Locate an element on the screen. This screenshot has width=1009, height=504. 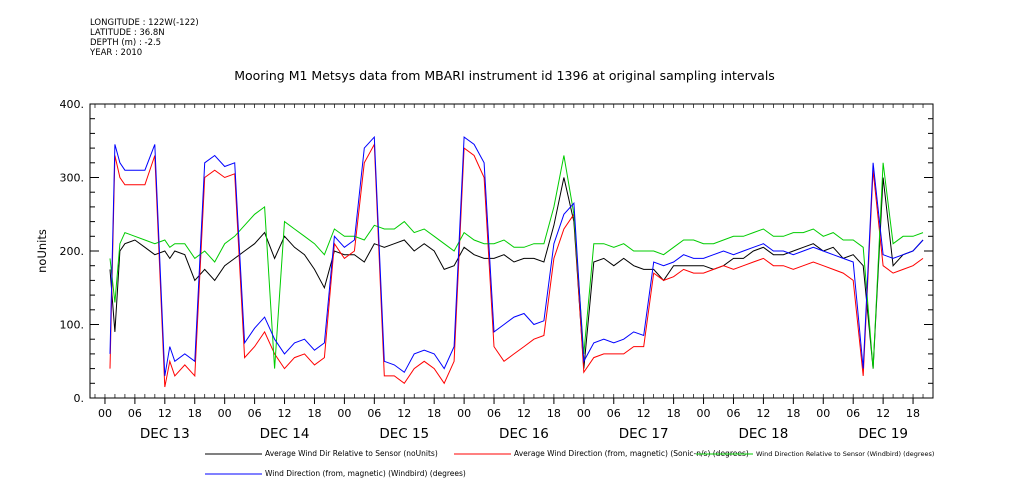
y-tick-label: 300. is located at coordinates (72, 178).